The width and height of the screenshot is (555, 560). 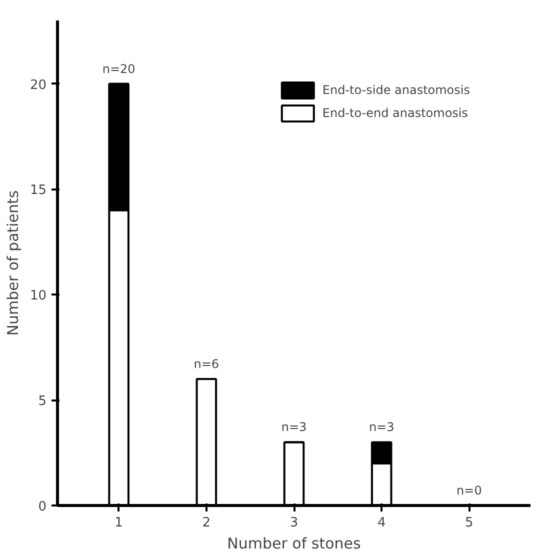 What do you see at coordinates (294, 523) in the screenshot?
I see `x-tick-label: 3` at bounding box center [294, 523].